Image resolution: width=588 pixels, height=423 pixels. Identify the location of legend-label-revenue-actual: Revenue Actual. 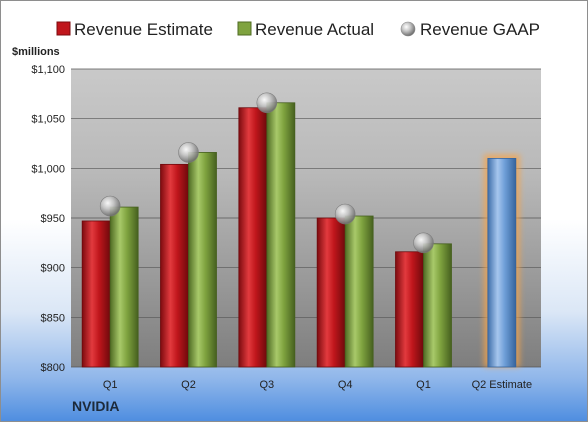
(314, 29).